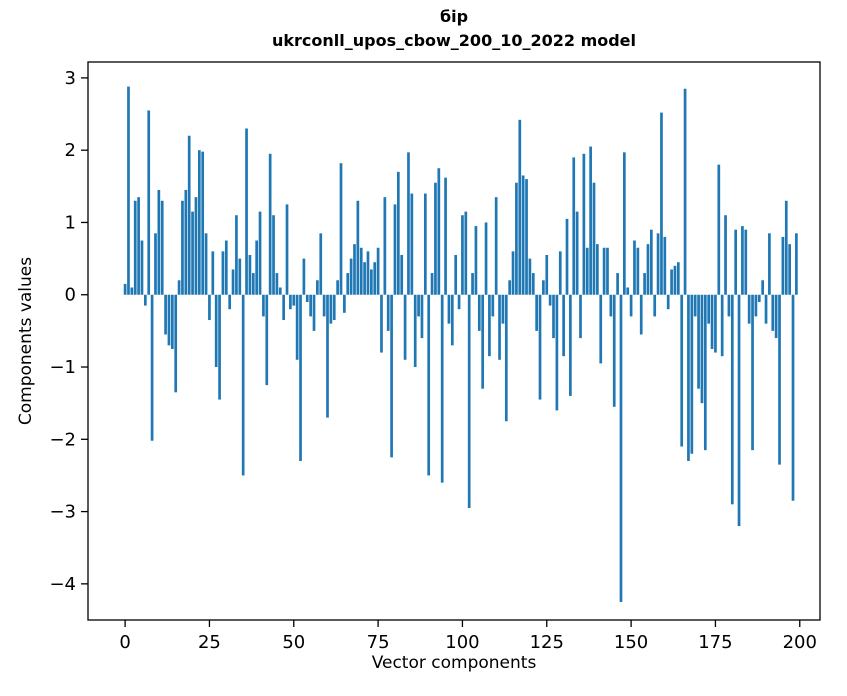 This screenshot has height=696, width=847. I want to click on y-tick-label: 2, so click(70, 150).